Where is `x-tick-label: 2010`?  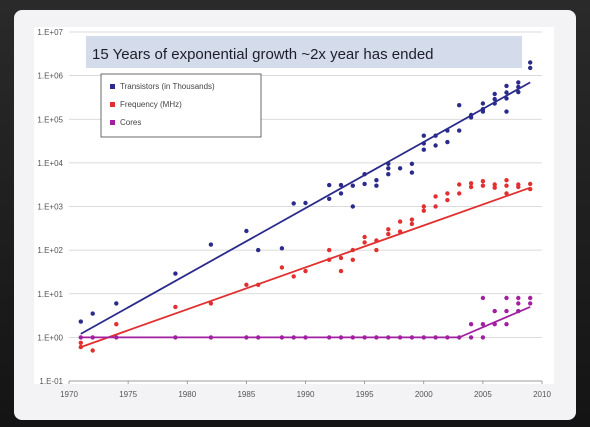
x-tick-label: 2010 is located at coordinates (542, 394).